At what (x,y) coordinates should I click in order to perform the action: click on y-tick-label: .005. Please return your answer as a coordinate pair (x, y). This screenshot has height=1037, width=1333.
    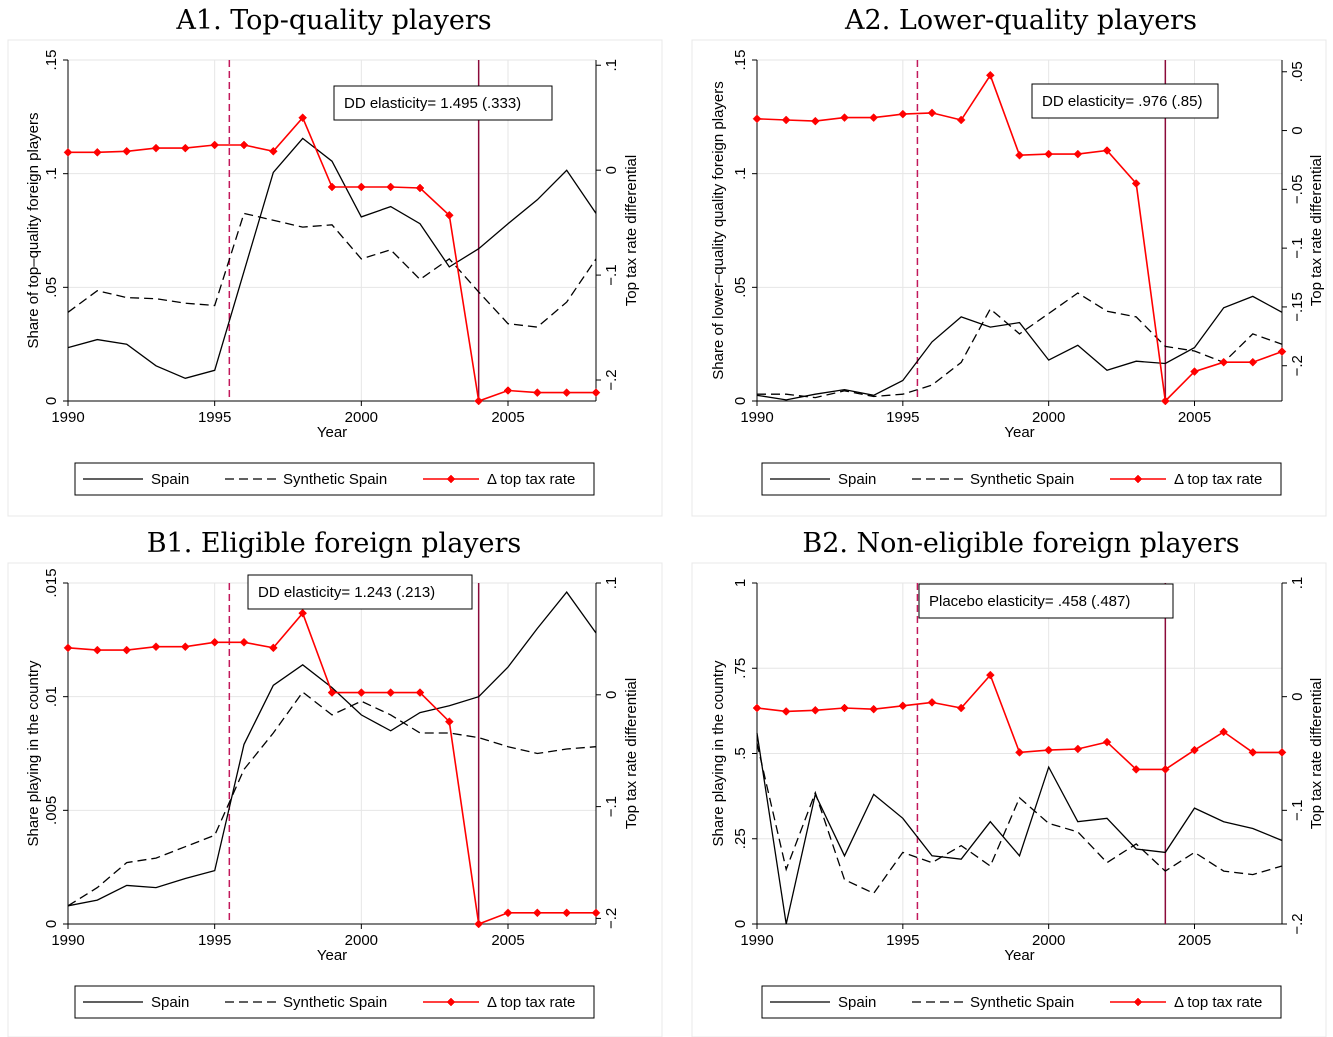
    Looking at the image, I should click on (51, 810).